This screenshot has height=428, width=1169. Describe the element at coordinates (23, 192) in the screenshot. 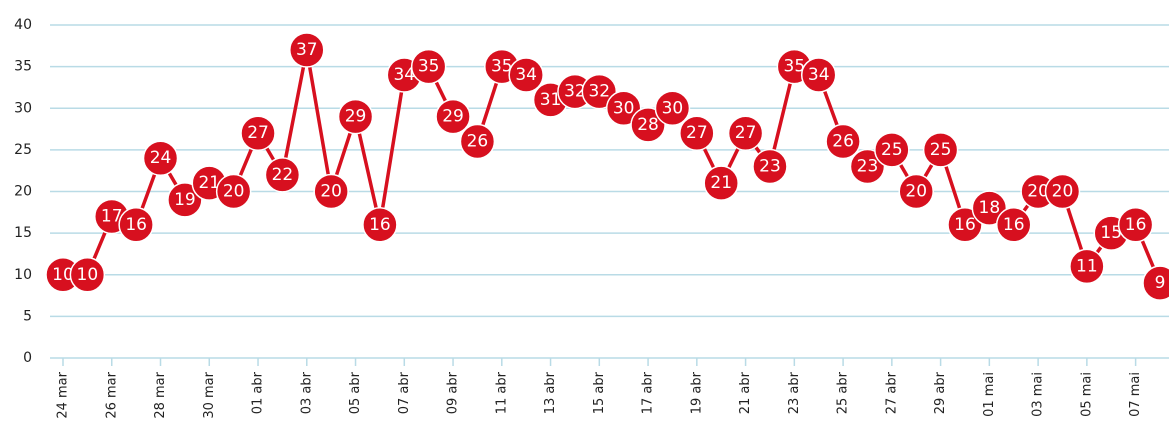

I see `y-tick-label: 20` at that location.